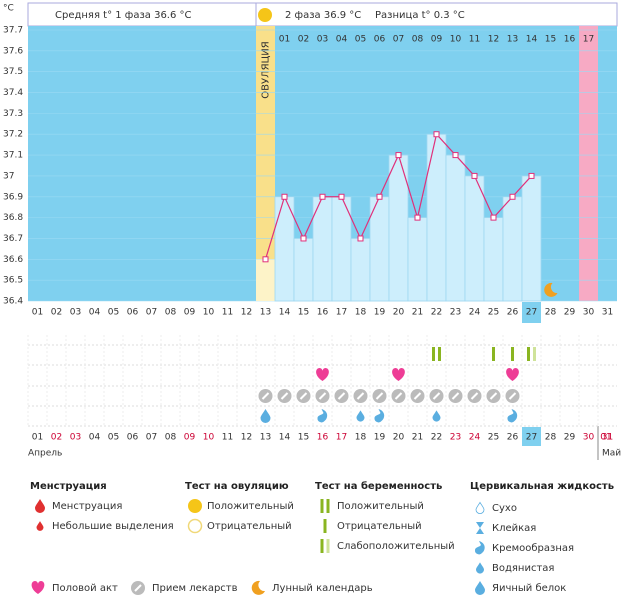  What do you see at coordinates (514, 528) in the screenshot?
I see `legend-label: Клейкая` at bounding box center [514, 528].